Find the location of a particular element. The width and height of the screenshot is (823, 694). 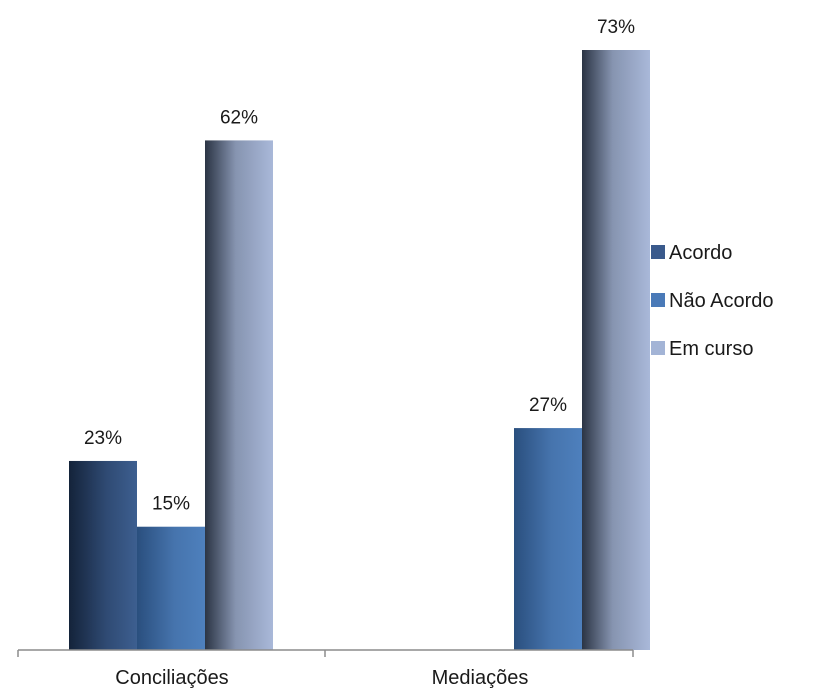

category-label: Mediações is located at coordinates (480, 678).